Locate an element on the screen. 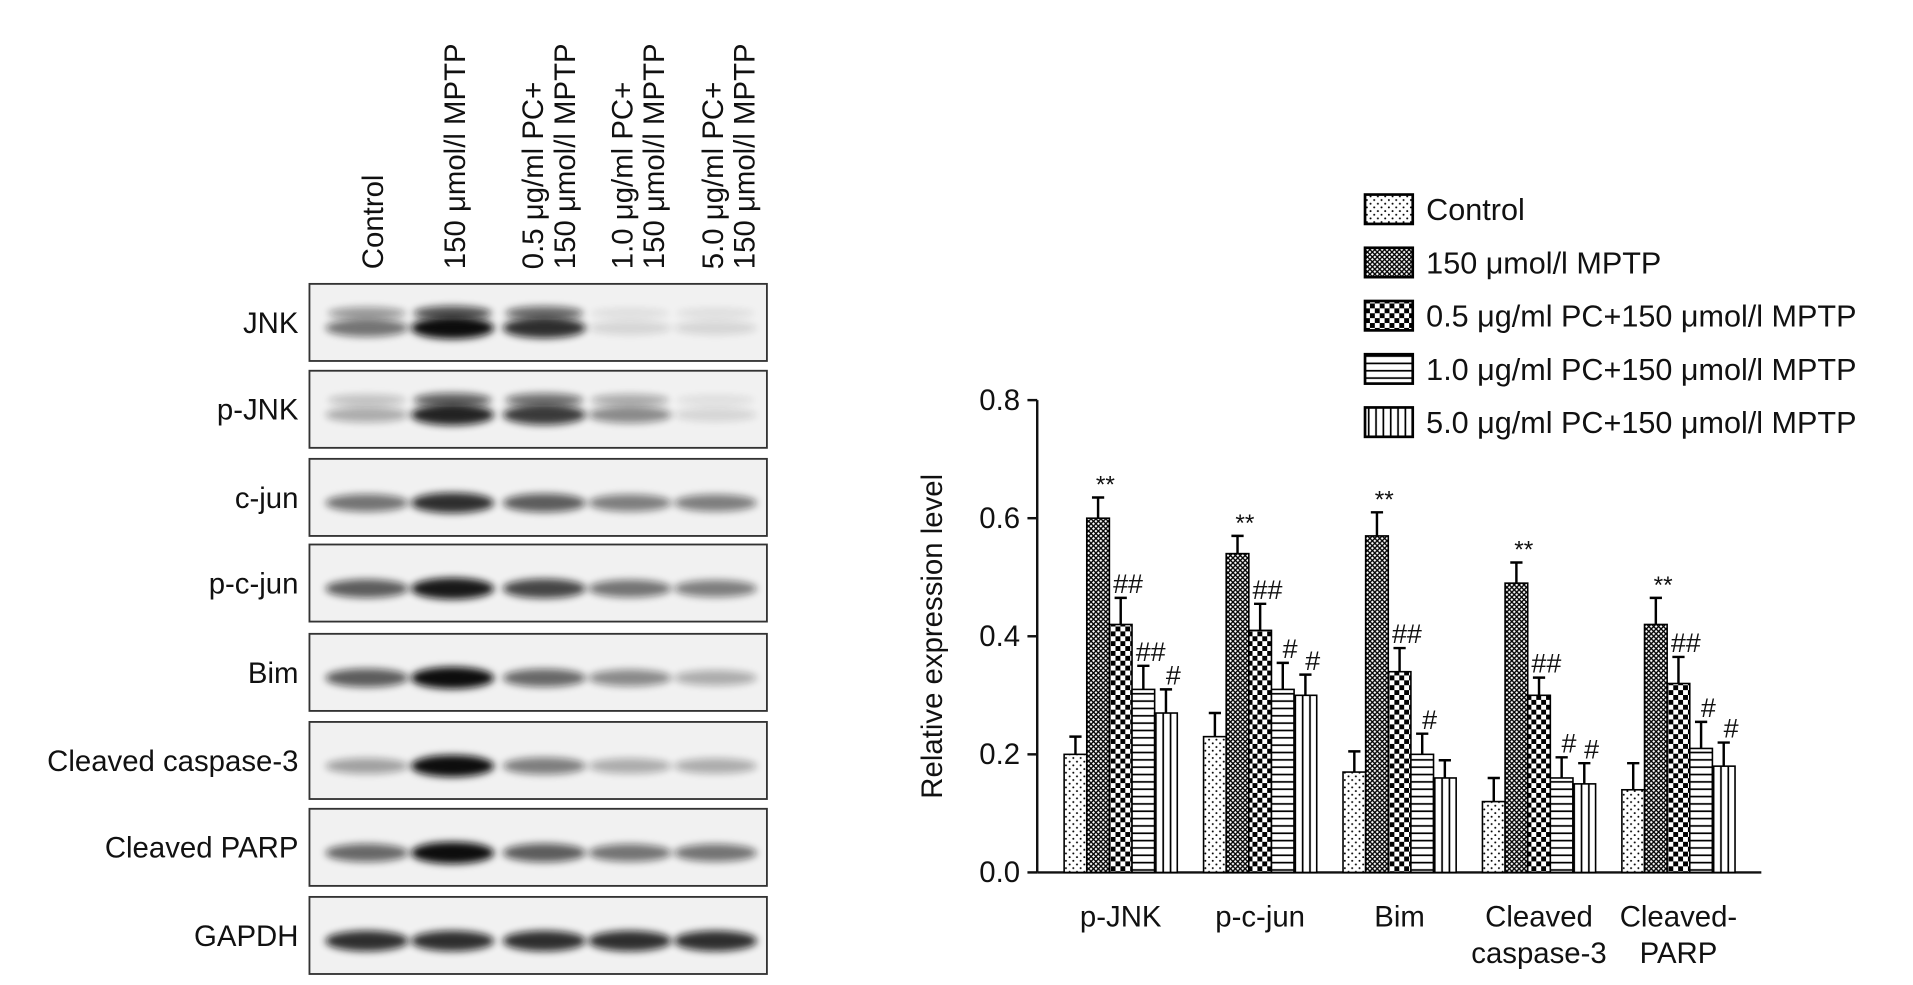 The height and width of the screenshot is (985, 1913). x-tick-label: Cleaved is located at coordinates (1539, 916).